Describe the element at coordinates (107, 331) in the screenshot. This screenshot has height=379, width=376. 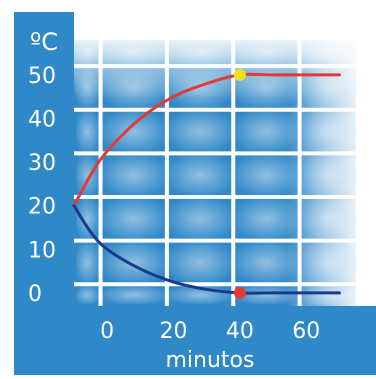
I see `x-tick-label: 0` at that location.